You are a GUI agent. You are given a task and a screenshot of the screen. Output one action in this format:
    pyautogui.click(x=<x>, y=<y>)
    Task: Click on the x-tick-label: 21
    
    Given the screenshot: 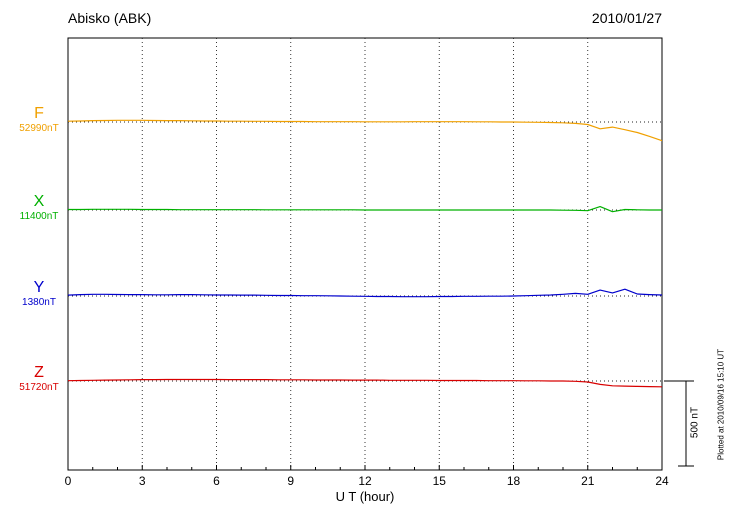 What is the action you would take?
    pyautogui.click(x=588, y=481)
    